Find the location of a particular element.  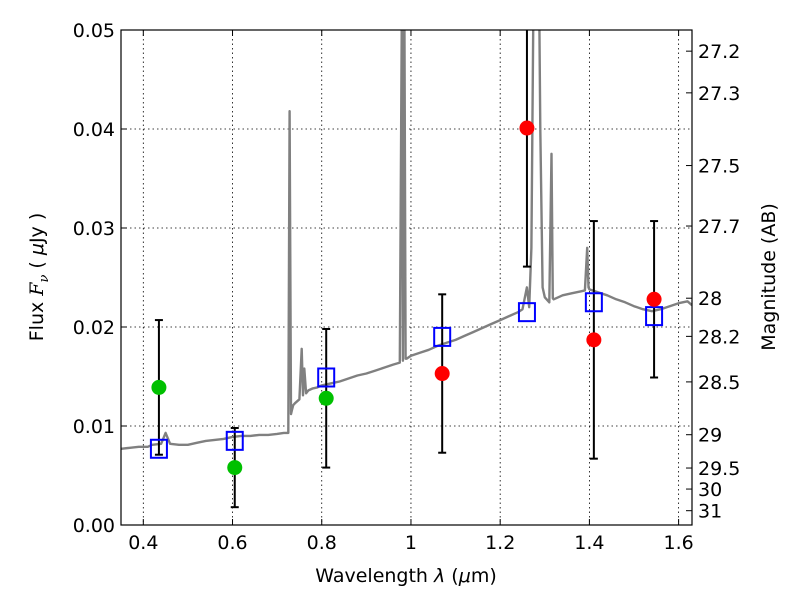

x-tick-label: 0.6 is located at coordinates (232, 543).